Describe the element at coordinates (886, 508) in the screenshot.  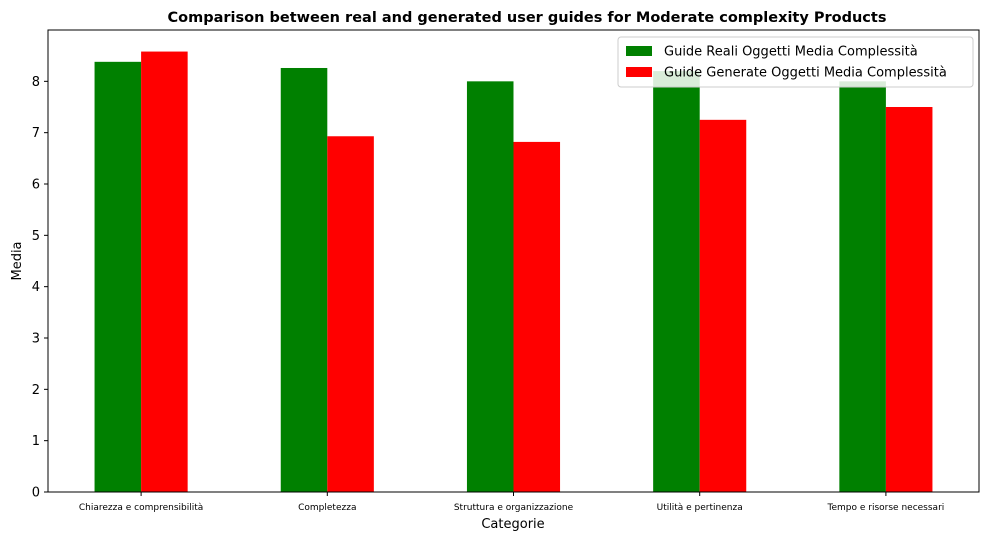
I see `x-tick-label: Tempo e risorse necessari` at that location.